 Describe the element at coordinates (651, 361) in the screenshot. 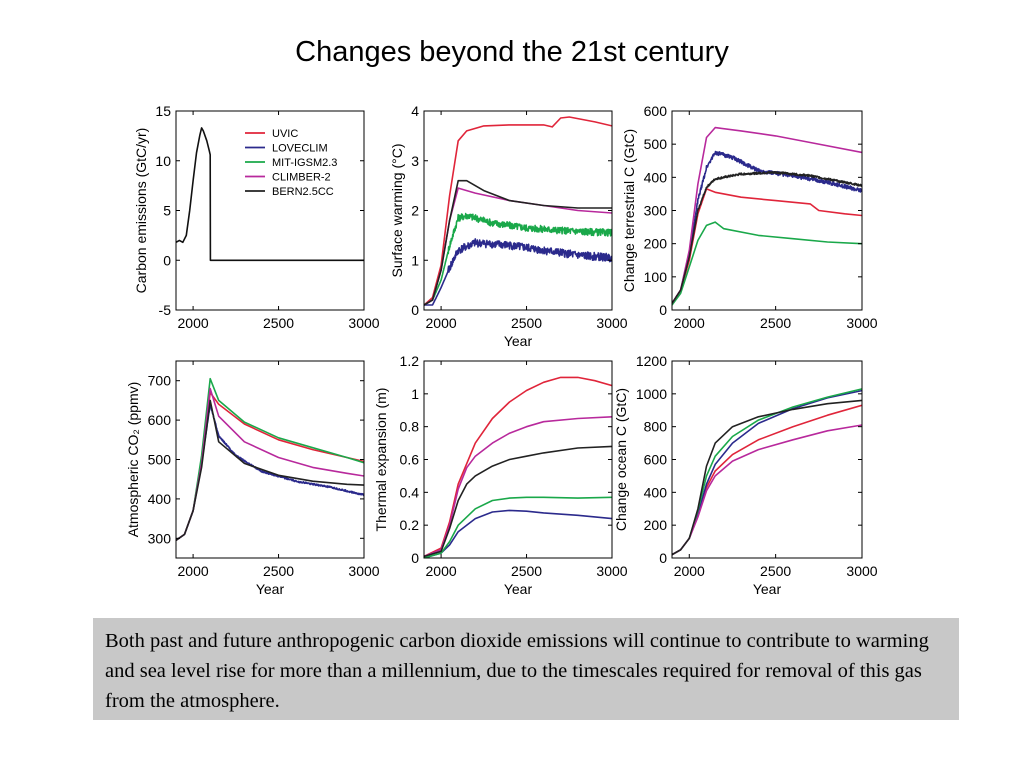

I see `y-tick-label: 1200` at that location.